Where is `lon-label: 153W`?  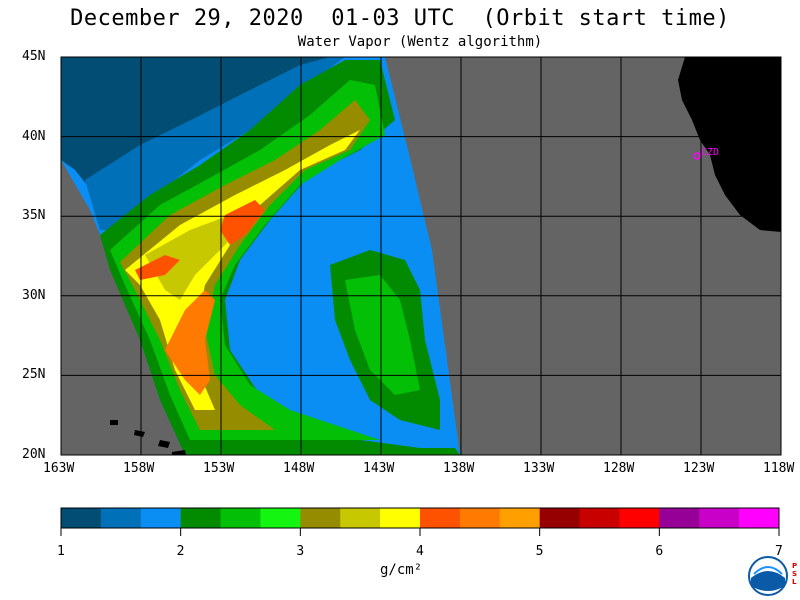 lon-label: 153W is located at coordinates (219, 468).